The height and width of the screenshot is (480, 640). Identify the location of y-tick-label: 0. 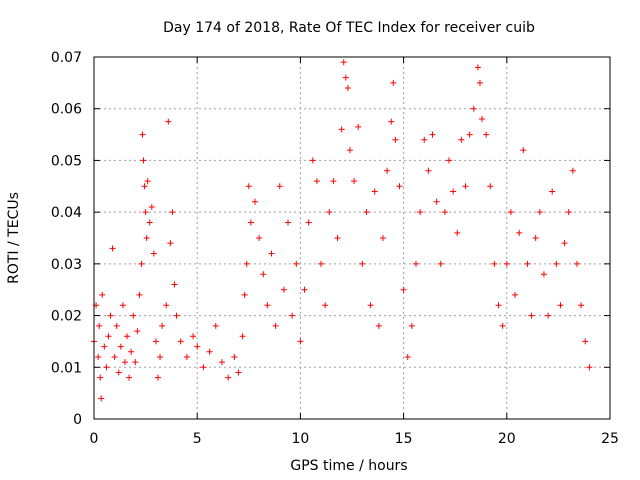
(77, 420).